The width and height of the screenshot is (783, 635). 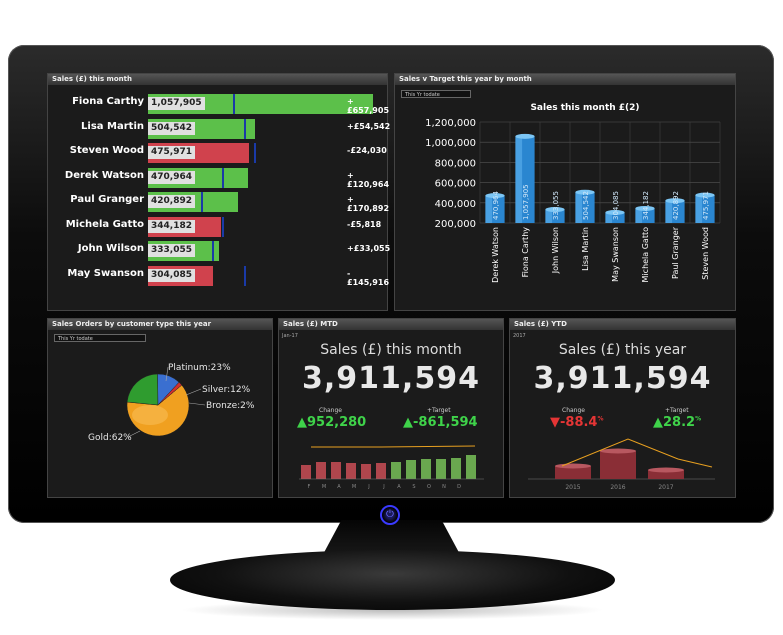 What do you see at coordinates (222, 128) in the screenshot?
I see `sales-row: Lisa Martin 504,542 +£54,542` at bounding box center [222, 128].